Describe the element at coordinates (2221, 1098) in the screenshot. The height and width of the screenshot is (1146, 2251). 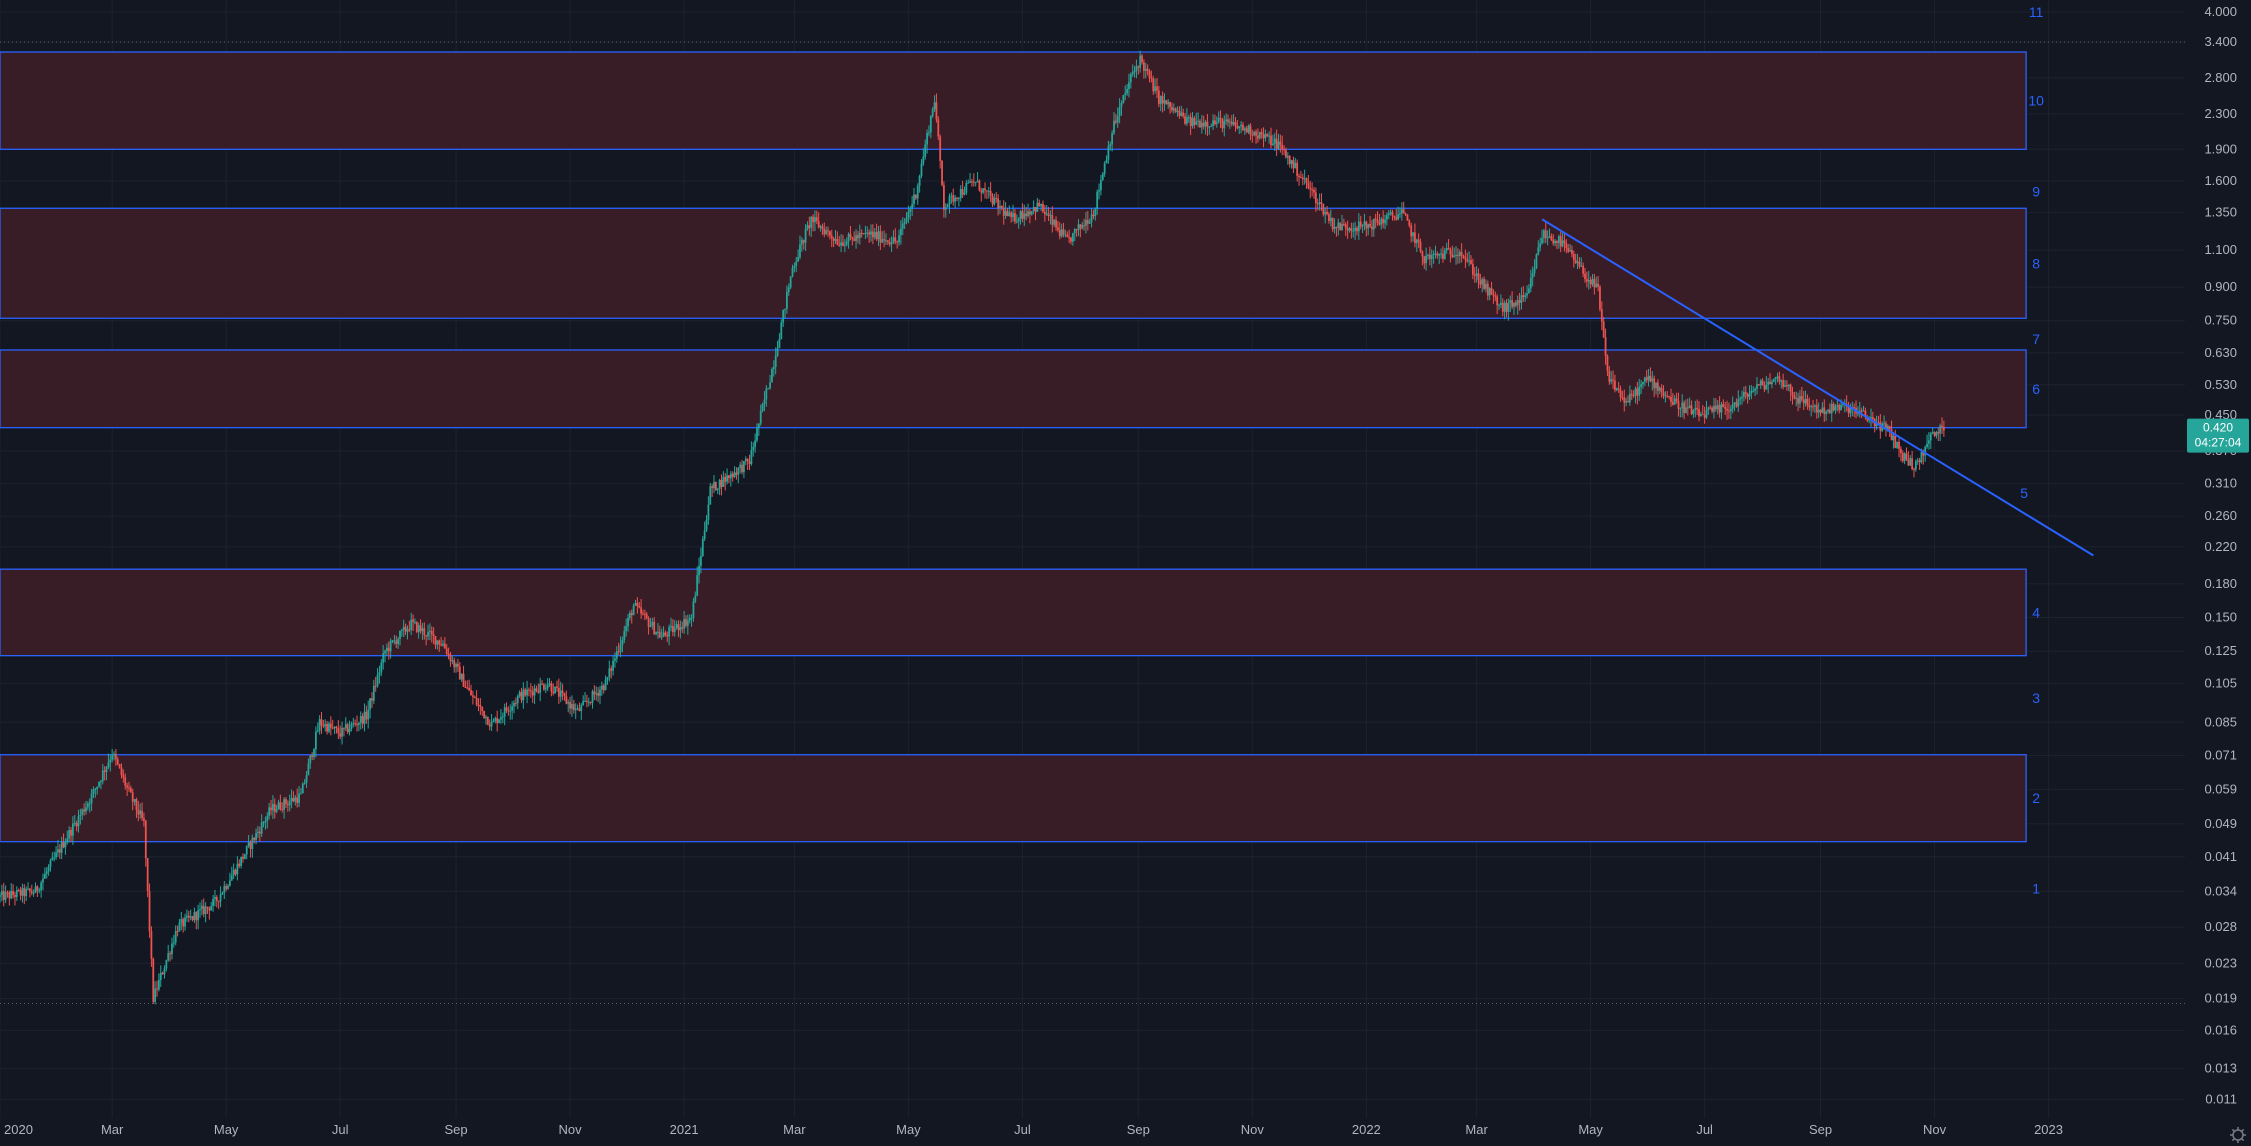
I see `price-tick-label: 0.011` at that location.